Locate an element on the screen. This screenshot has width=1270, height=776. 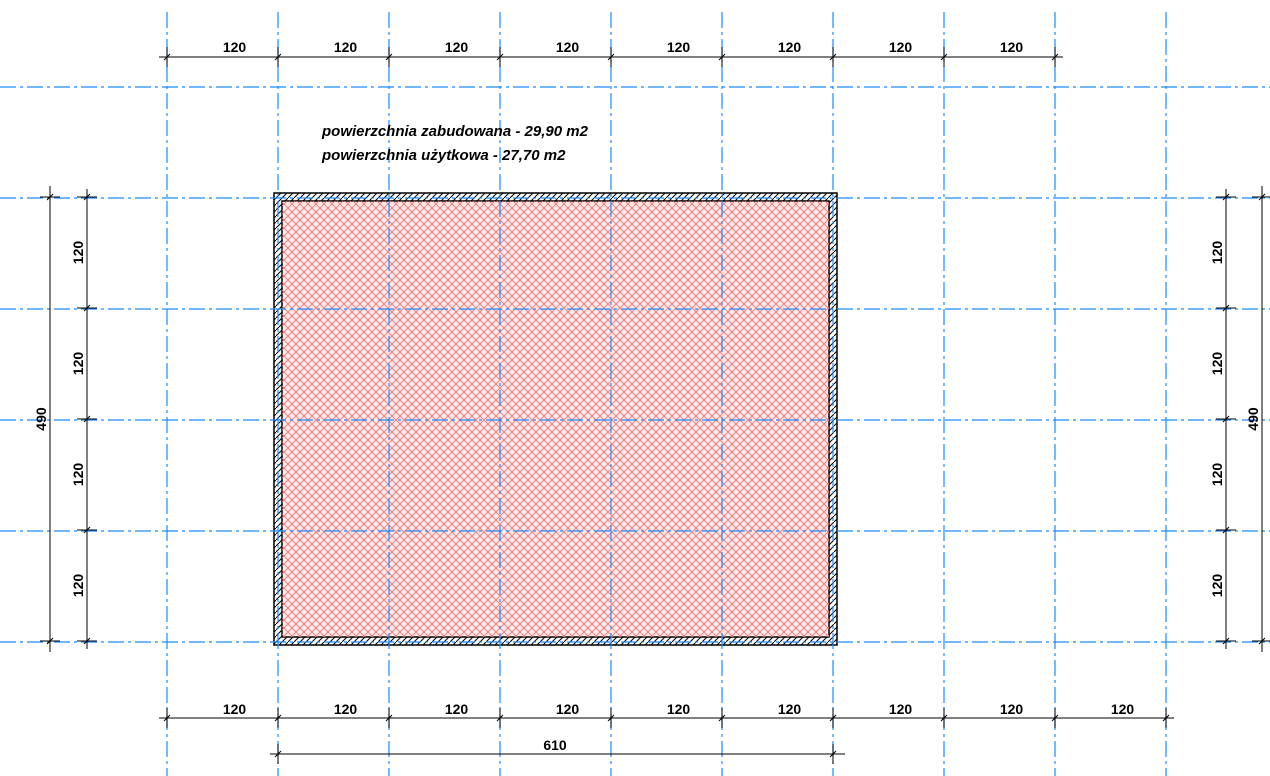
note: powierzchnia użytkowa - 27,70 m2 is located at coordinates (443, 155).